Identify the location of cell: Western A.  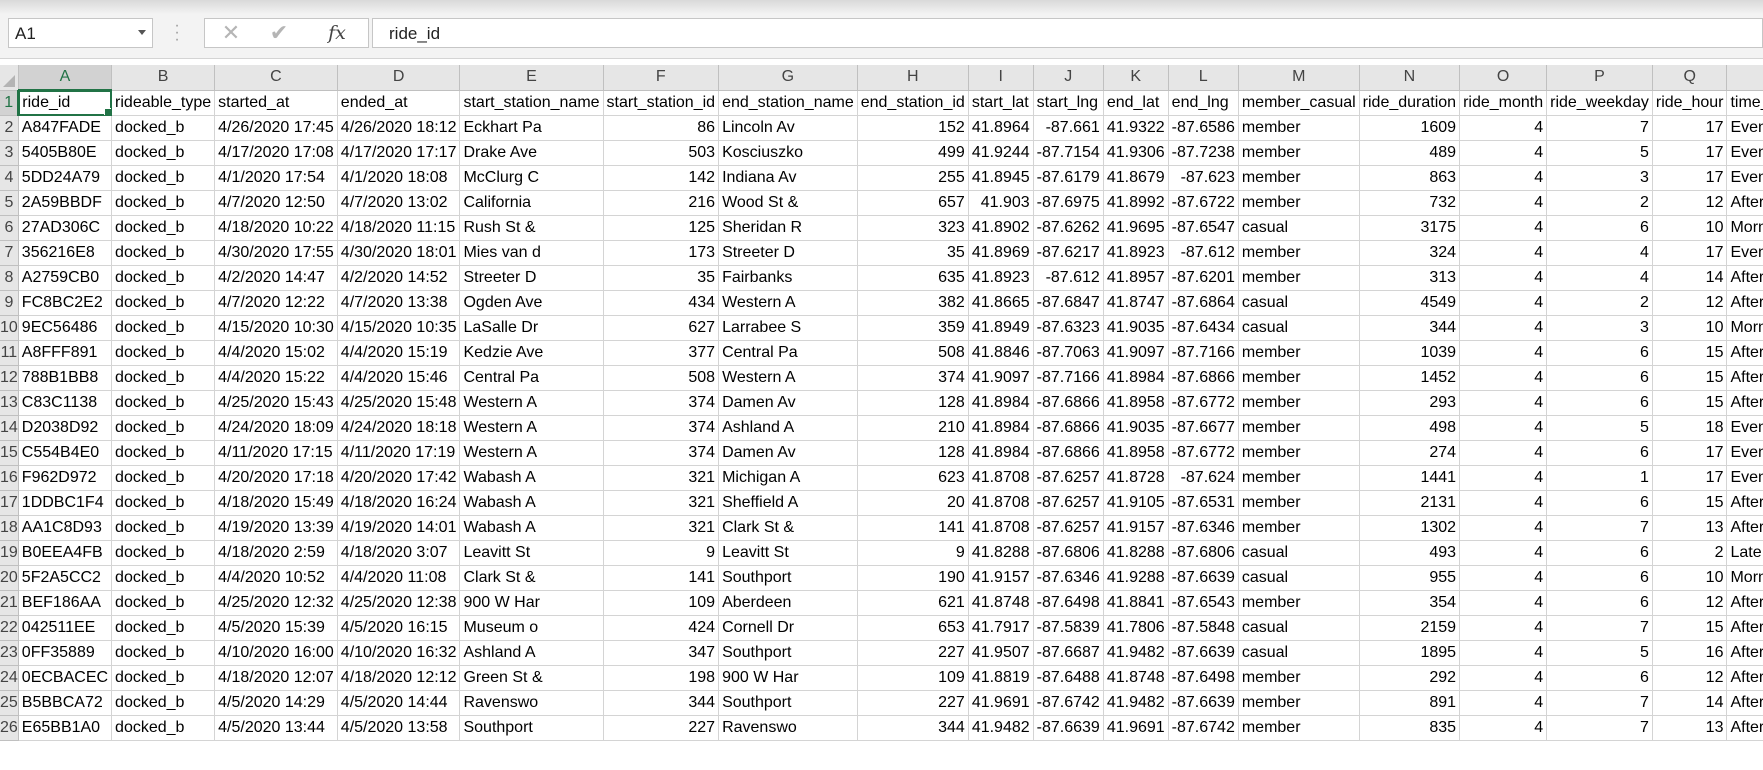
(788, 378).